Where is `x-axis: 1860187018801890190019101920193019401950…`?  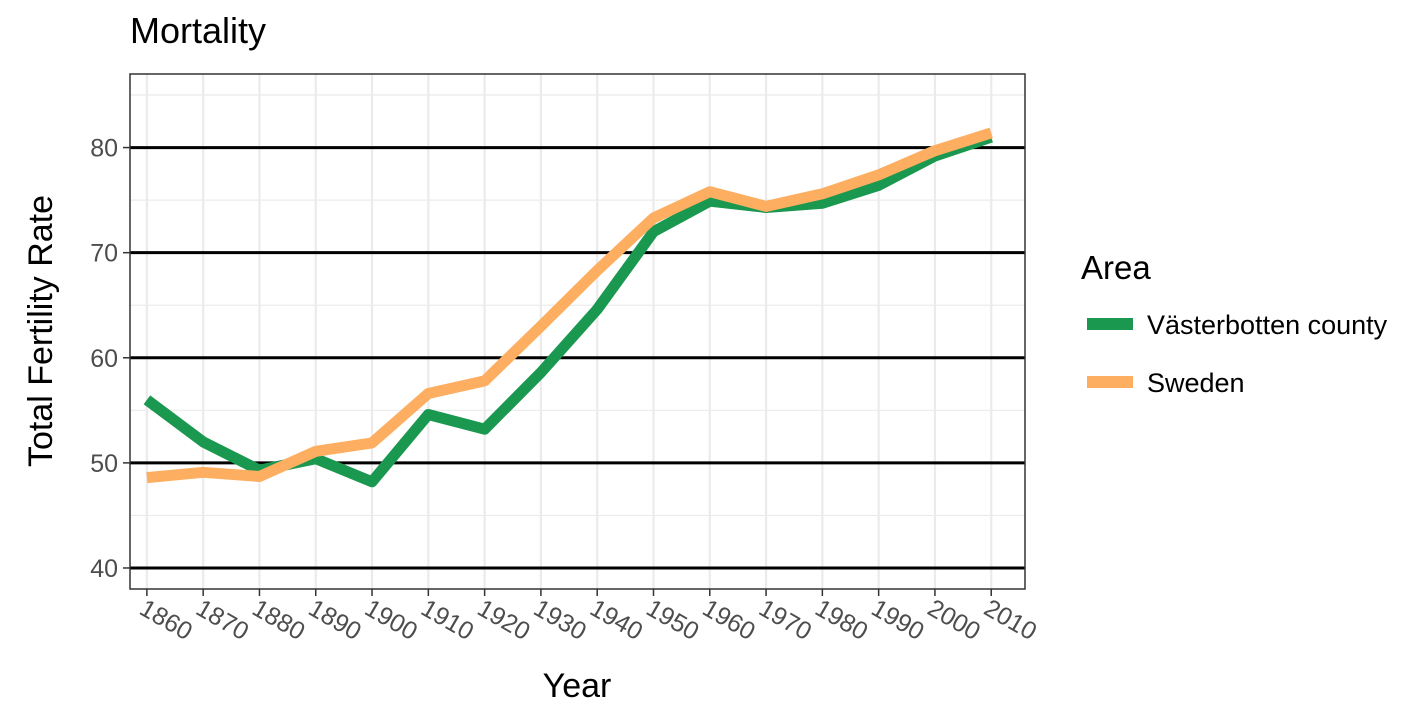 x-axis: 1860187018801890190019101920193019401950… is located at coordinates (588, 617).